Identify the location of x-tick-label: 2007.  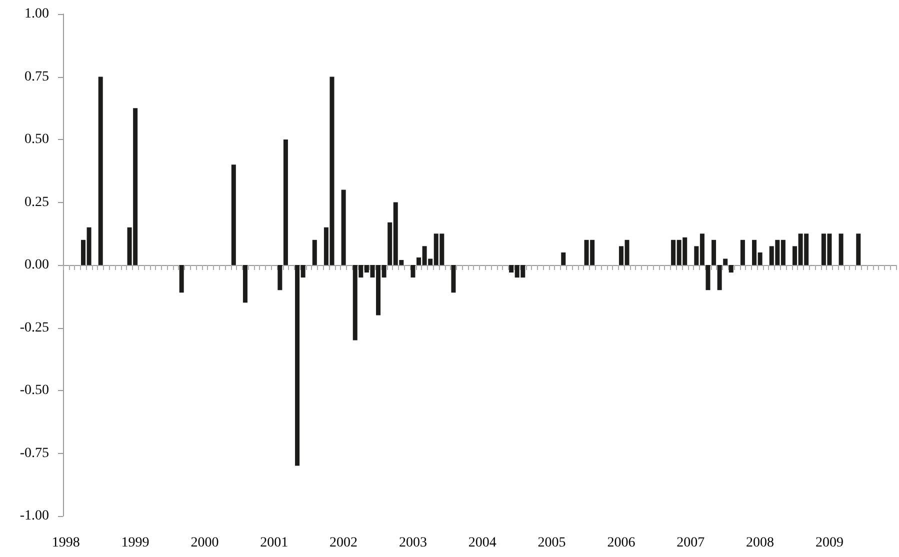
(690, 543).